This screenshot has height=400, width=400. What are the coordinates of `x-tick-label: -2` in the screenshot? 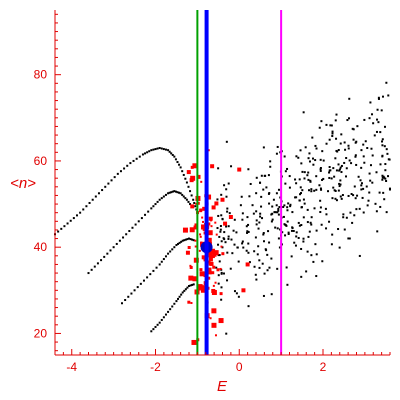 It's located at (155, 367).